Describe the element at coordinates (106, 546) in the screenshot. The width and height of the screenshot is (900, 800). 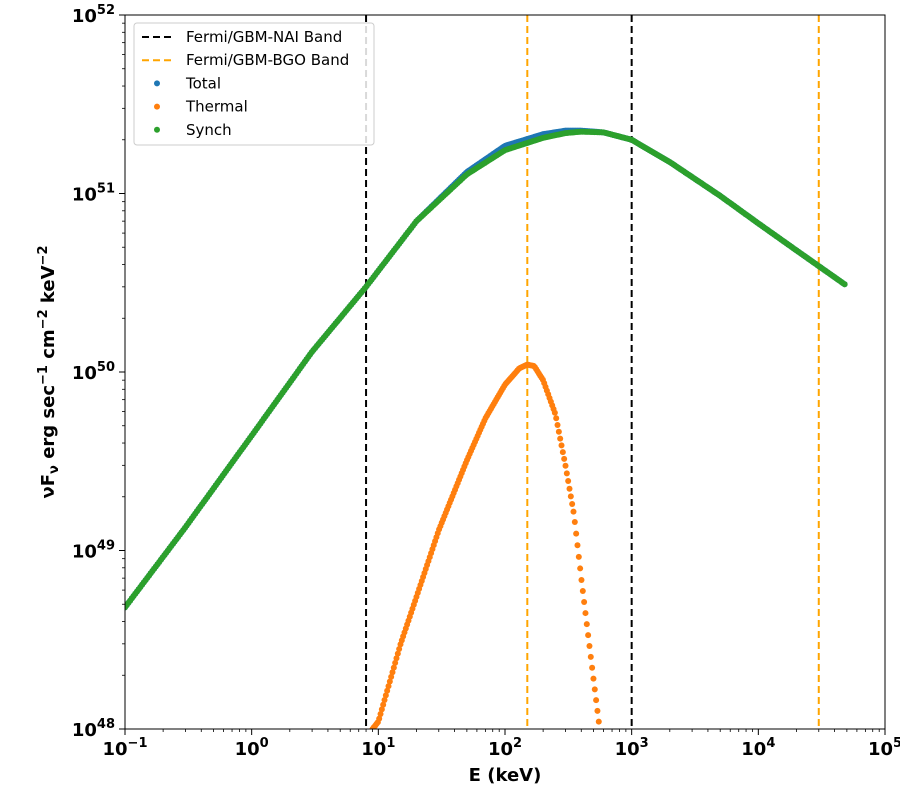
I see `y-tick-exponent: 49` at that location.